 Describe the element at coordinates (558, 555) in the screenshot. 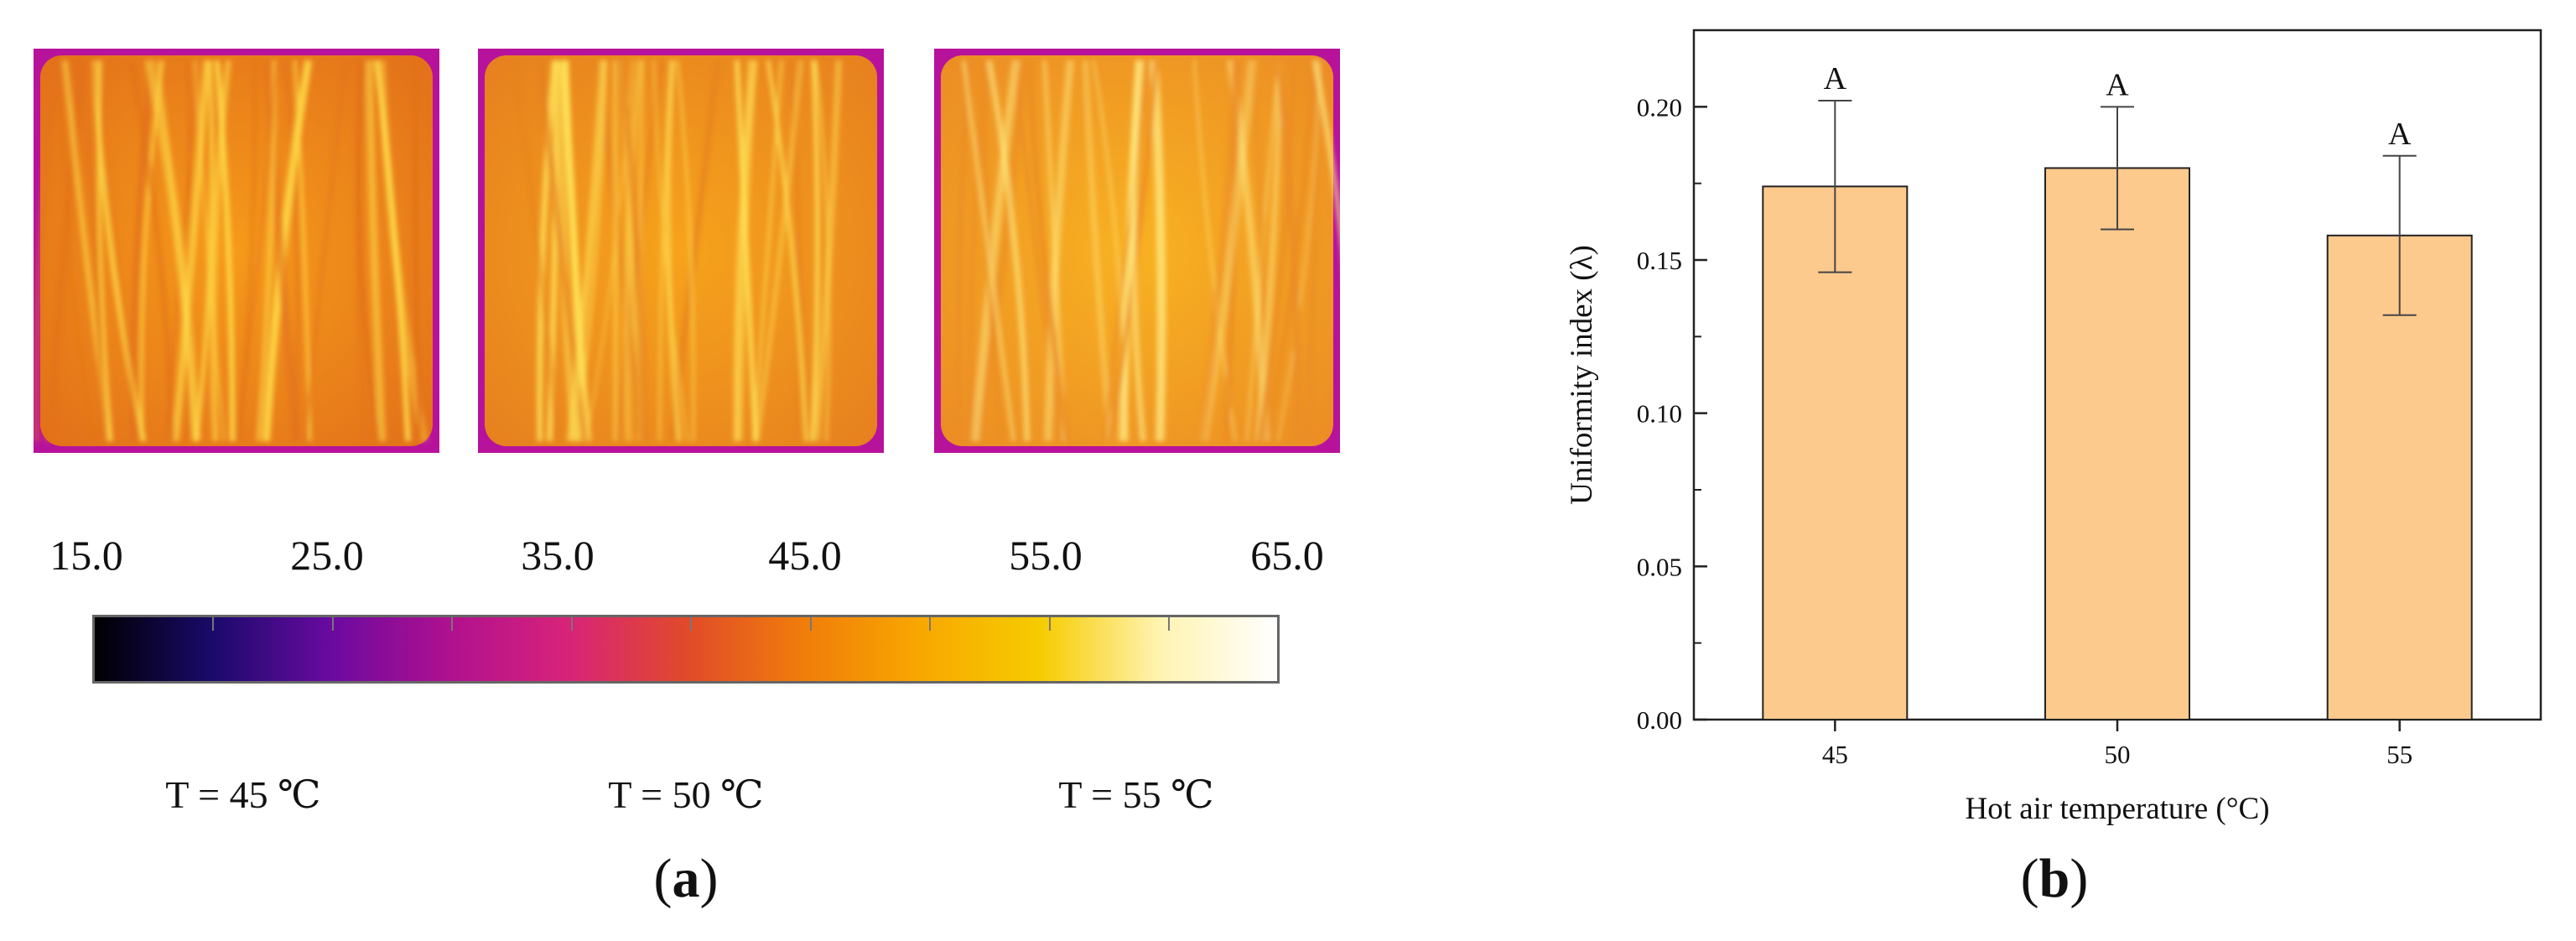

I see `colorbar-tick-label: 35.0` at that location.